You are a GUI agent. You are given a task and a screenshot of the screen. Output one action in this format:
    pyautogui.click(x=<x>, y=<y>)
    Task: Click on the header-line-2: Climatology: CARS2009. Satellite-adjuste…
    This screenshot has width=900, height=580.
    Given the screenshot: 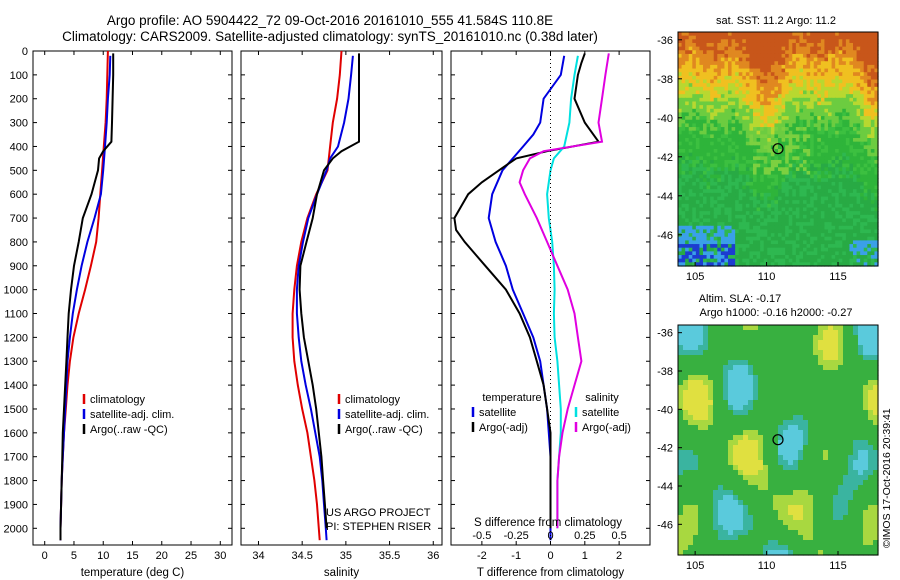 What is the action you would take?
    pyautogui.click(x=330, y=36)
    